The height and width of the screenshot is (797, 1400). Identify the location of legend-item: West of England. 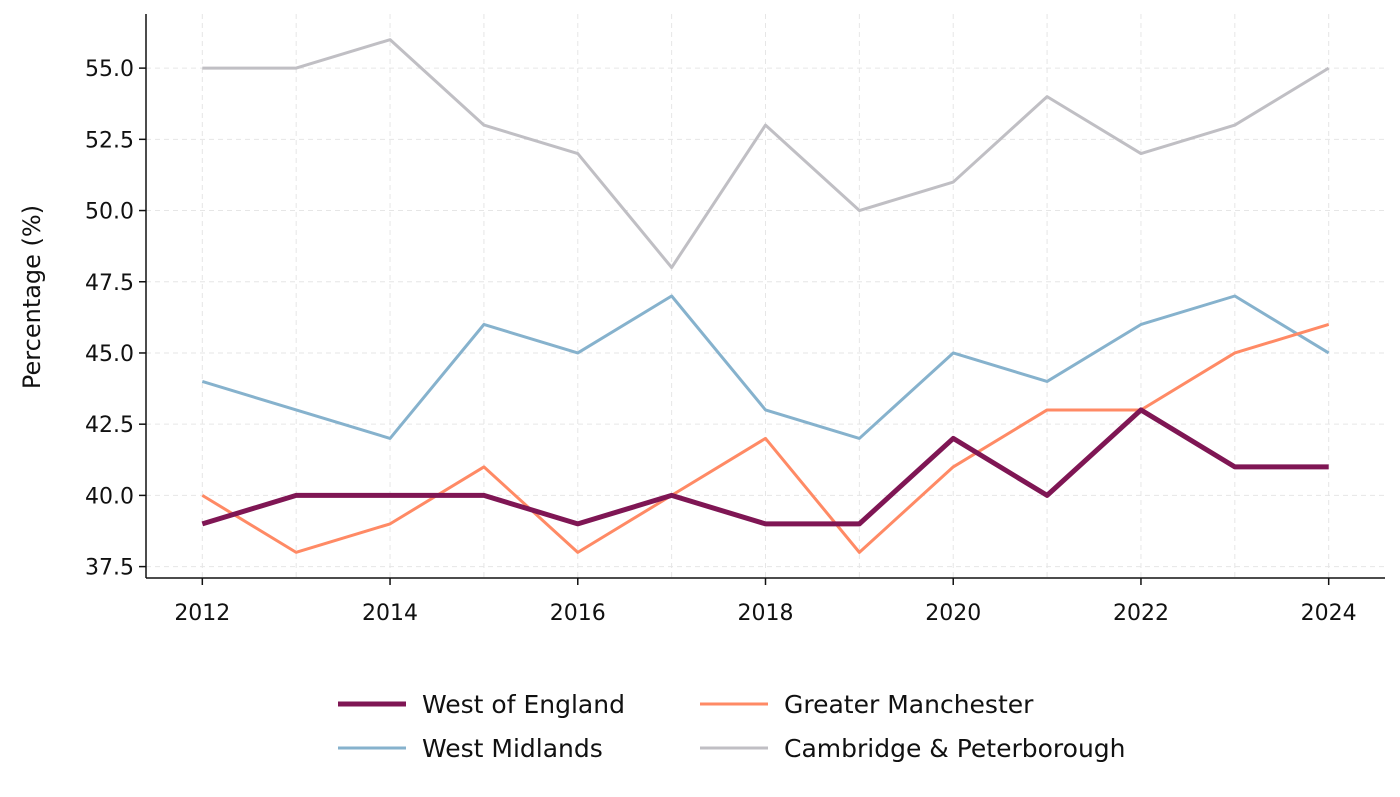
(481, 704).